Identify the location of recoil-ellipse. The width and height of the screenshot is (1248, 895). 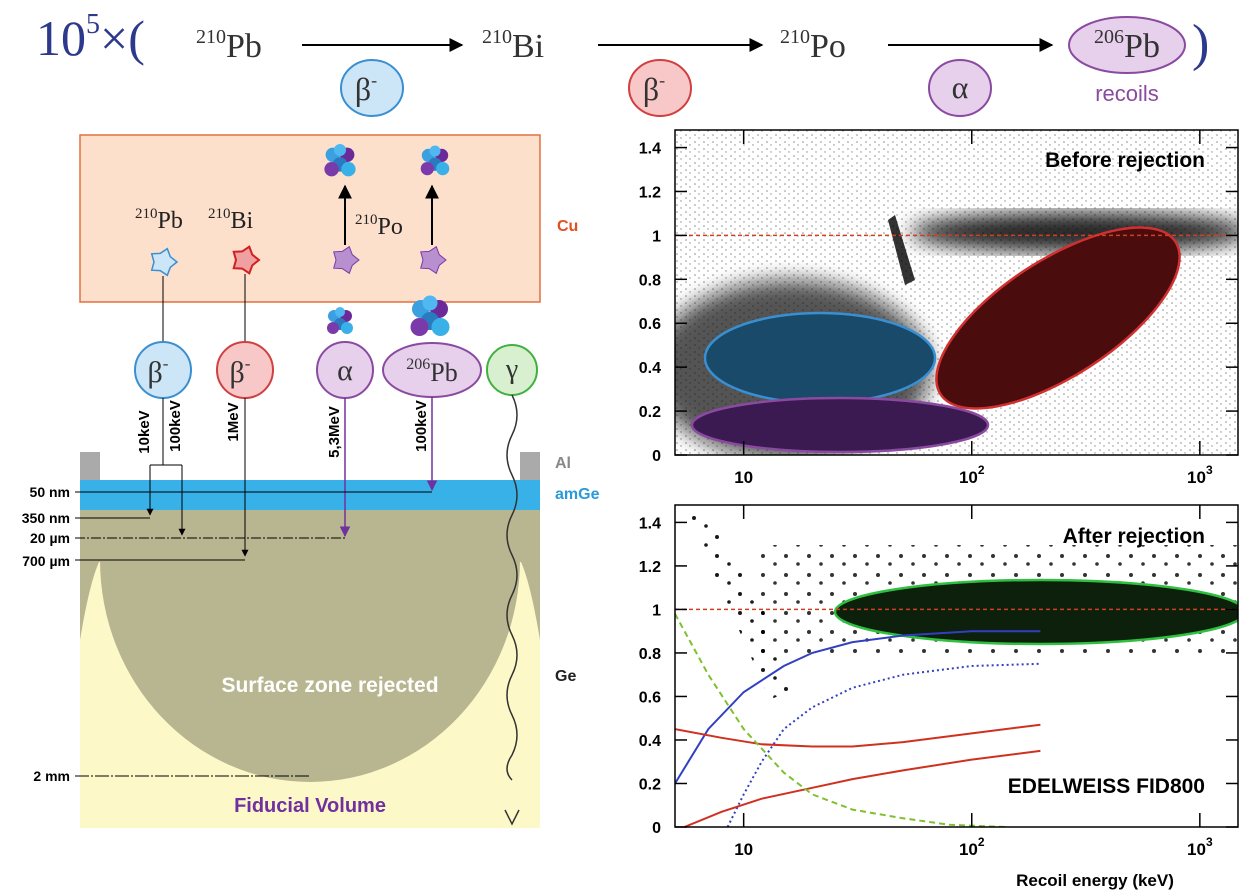
(1127, 45).